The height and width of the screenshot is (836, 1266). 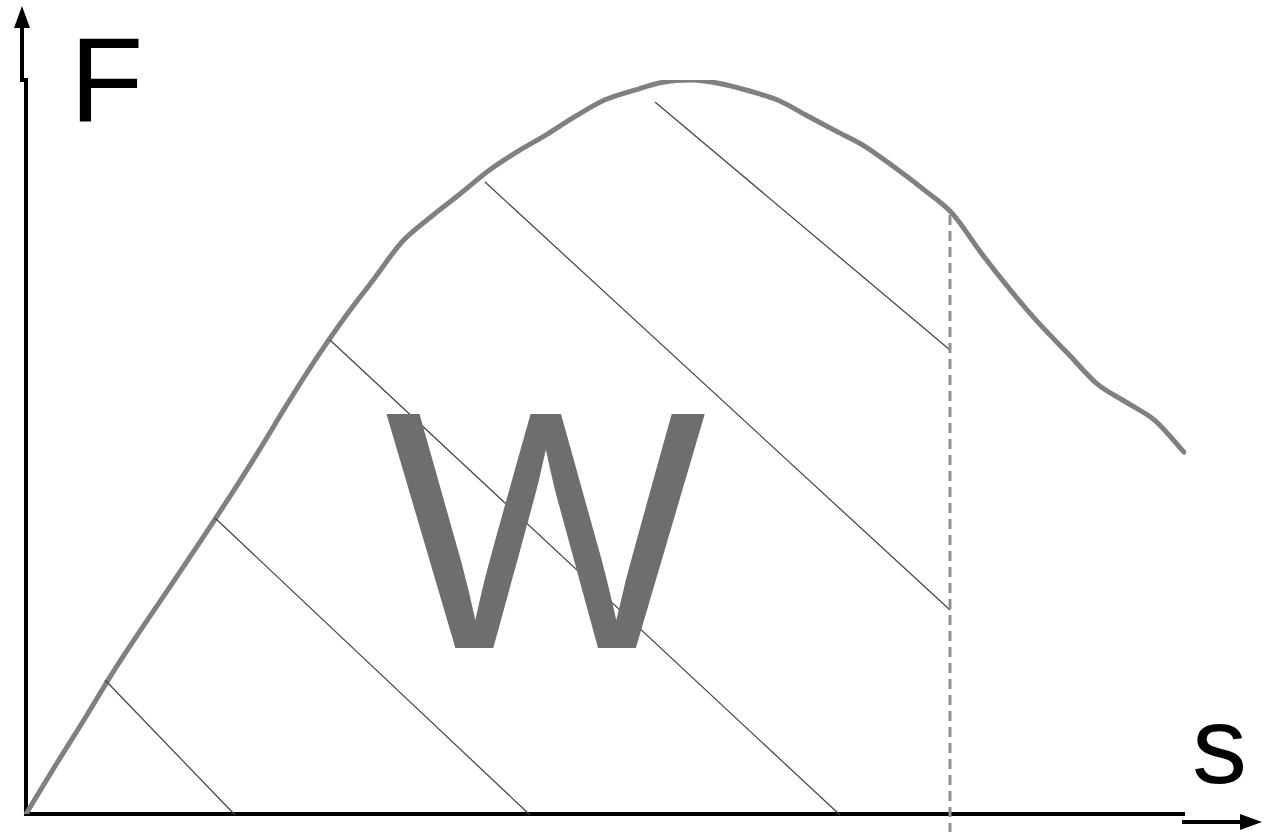 I want to click on x-axis-title: s, so click(x=1219, y=744).